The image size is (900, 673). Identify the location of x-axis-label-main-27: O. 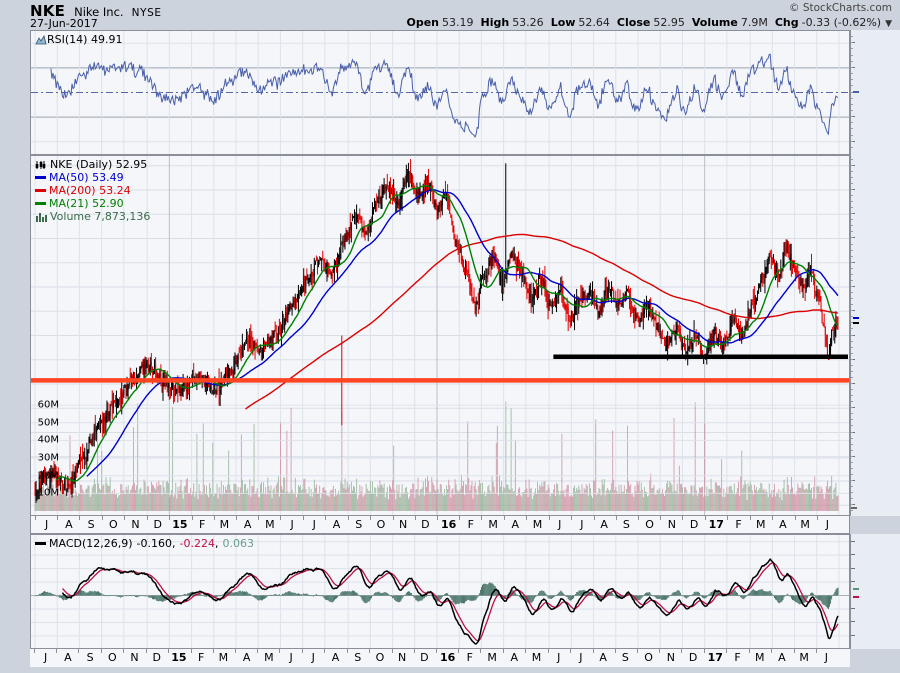
(649, 524).